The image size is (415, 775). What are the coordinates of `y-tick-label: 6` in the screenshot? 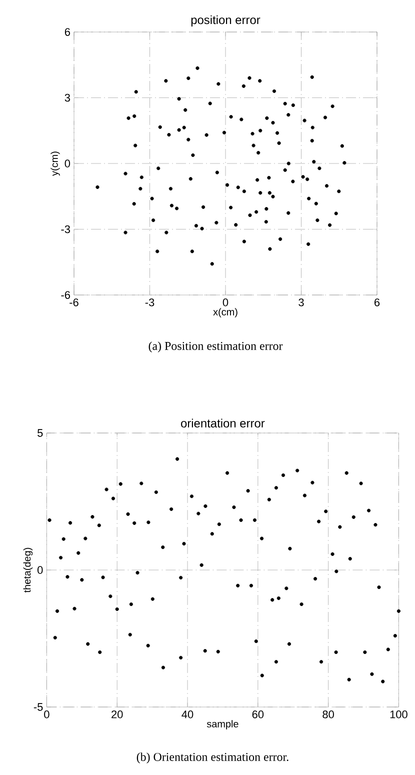 It's located at (67, 32).